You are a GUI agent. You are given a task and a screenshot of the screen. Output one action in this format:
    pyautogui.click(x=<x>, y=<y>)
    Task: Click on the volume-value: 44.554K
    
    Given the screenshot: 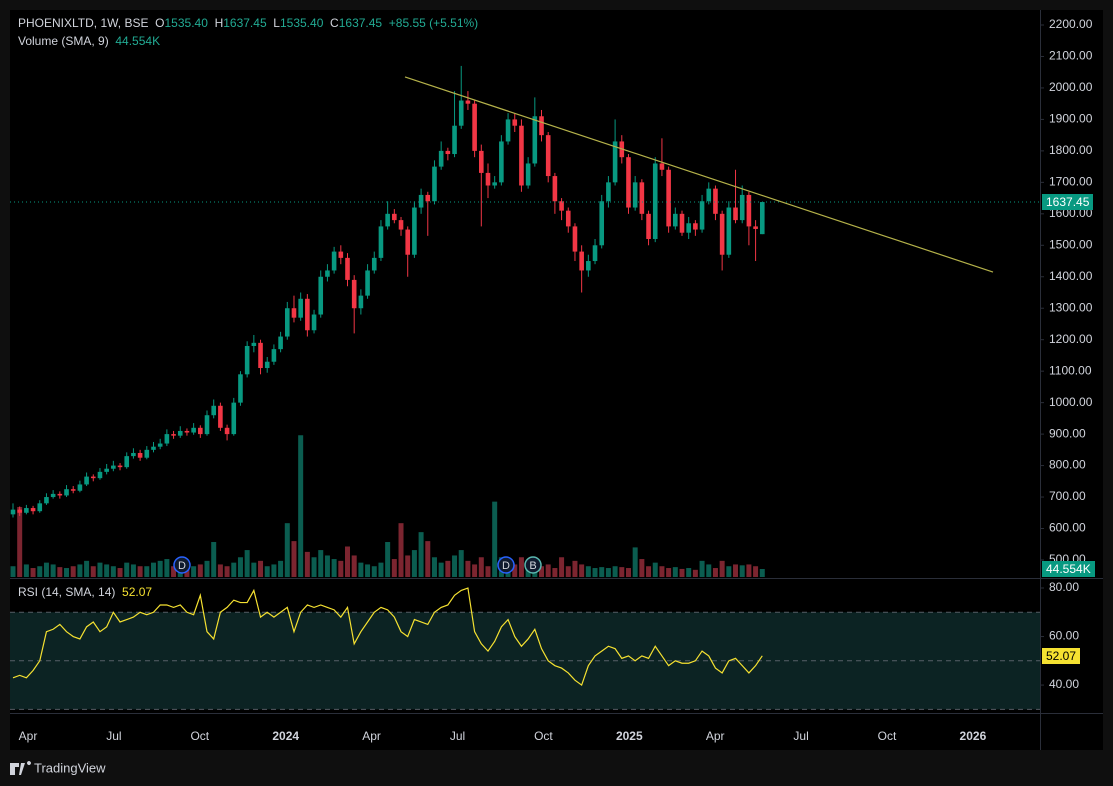 What is the action you would take?
    pyautogui.click(x=138, y=41)
    